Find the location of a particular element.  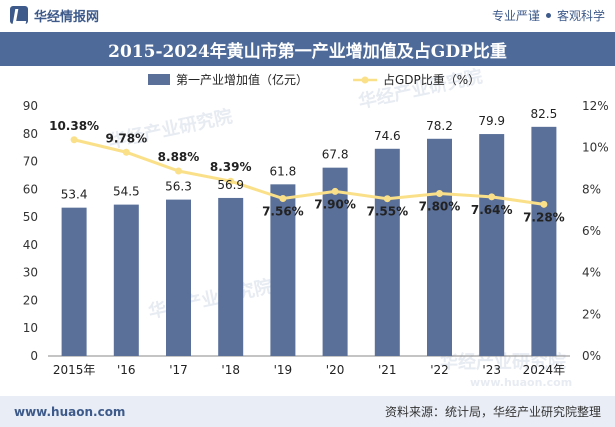

line-series is located at coordinates (309, 172).